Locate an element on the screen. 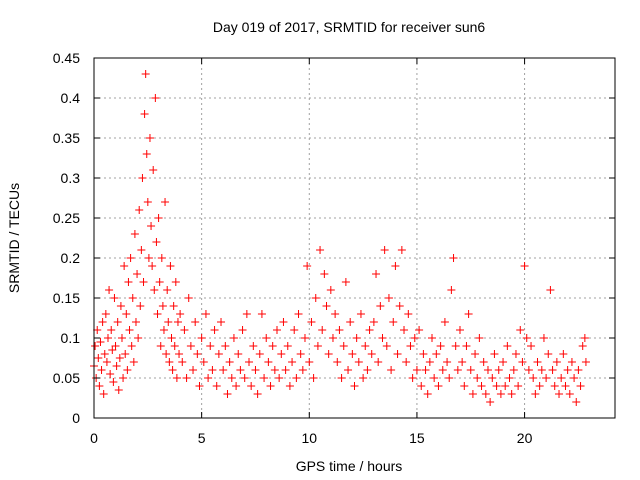  y-tick-label: 0.25 is located at coordinates (66, 218).